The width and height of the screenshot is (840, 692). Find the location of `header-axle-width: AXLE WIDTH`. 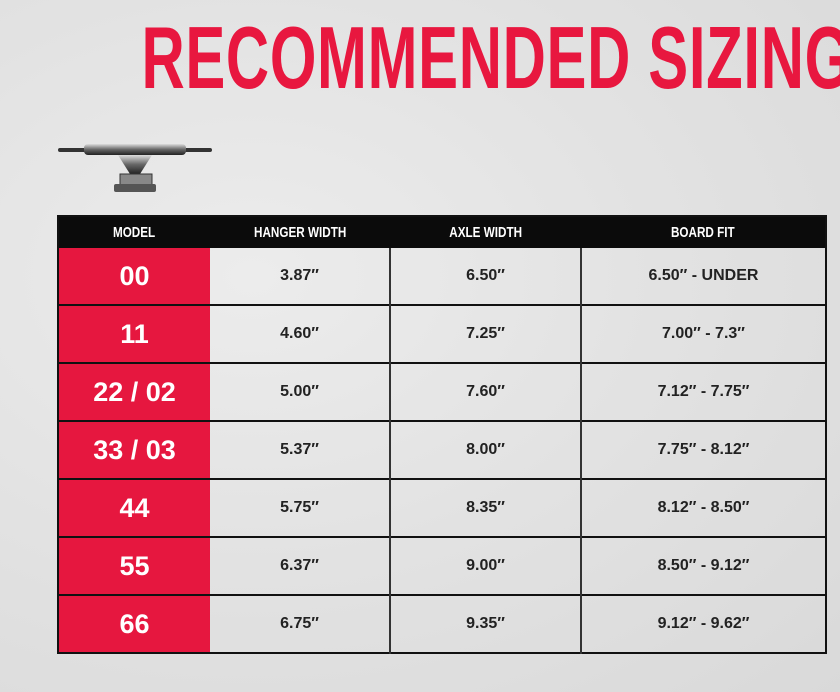

header-axle-width: AXLE WIDTH is located at coordinates (485, 232).